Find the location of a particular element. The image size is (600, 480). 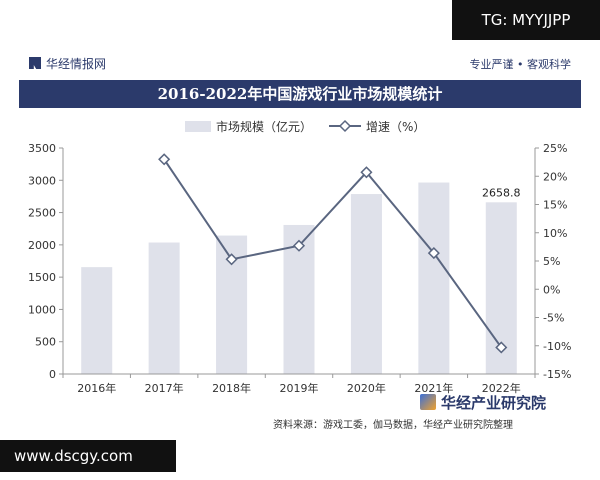

right-y-axis: -15% -10% -5% 0% 5% 10% 15% 20% 25% is located at coordinates (552, 261).